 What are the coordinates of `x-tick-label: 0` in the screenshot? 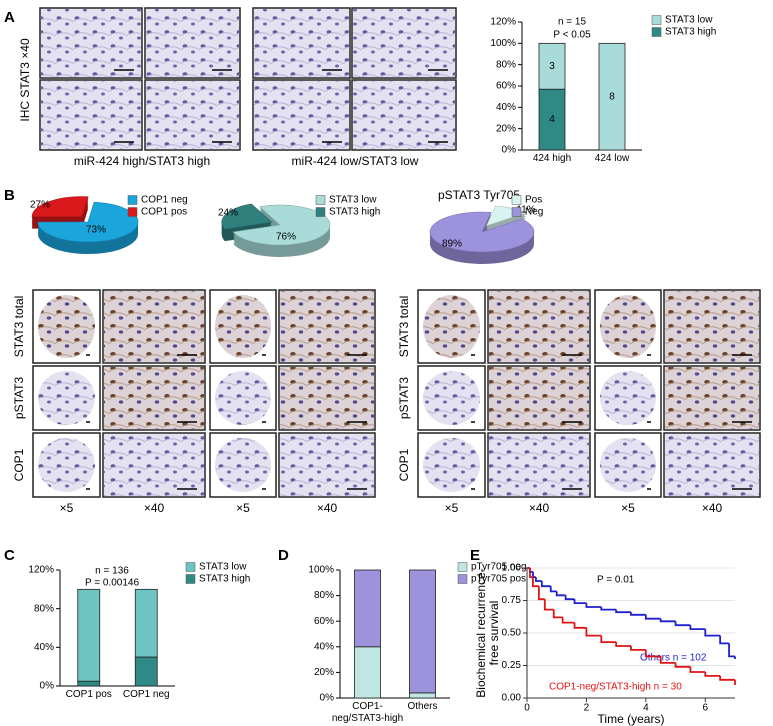 It's located at (527, 708).